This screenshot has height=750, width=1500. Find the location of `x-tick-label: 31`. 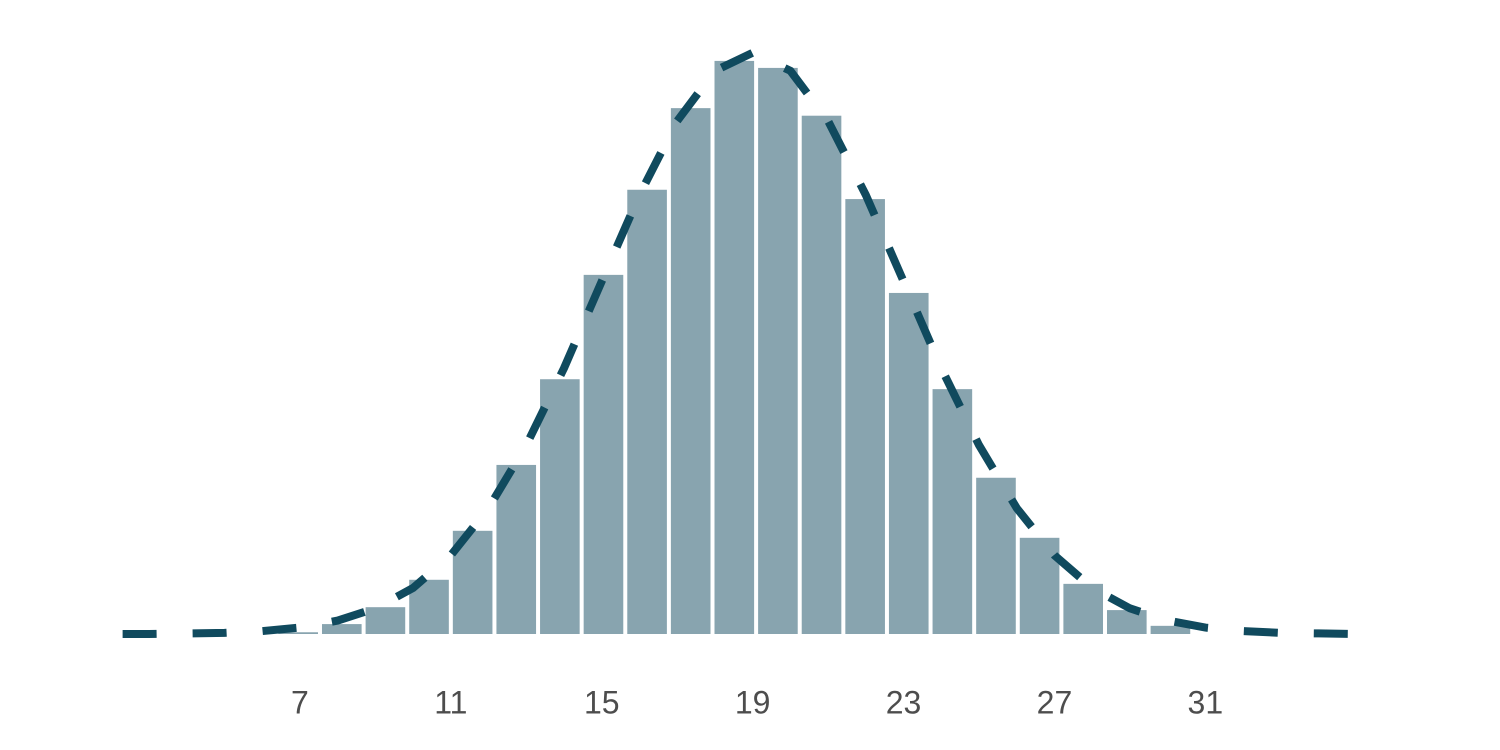

x-tick-label: 31 is located at coordinates (1206, 702).